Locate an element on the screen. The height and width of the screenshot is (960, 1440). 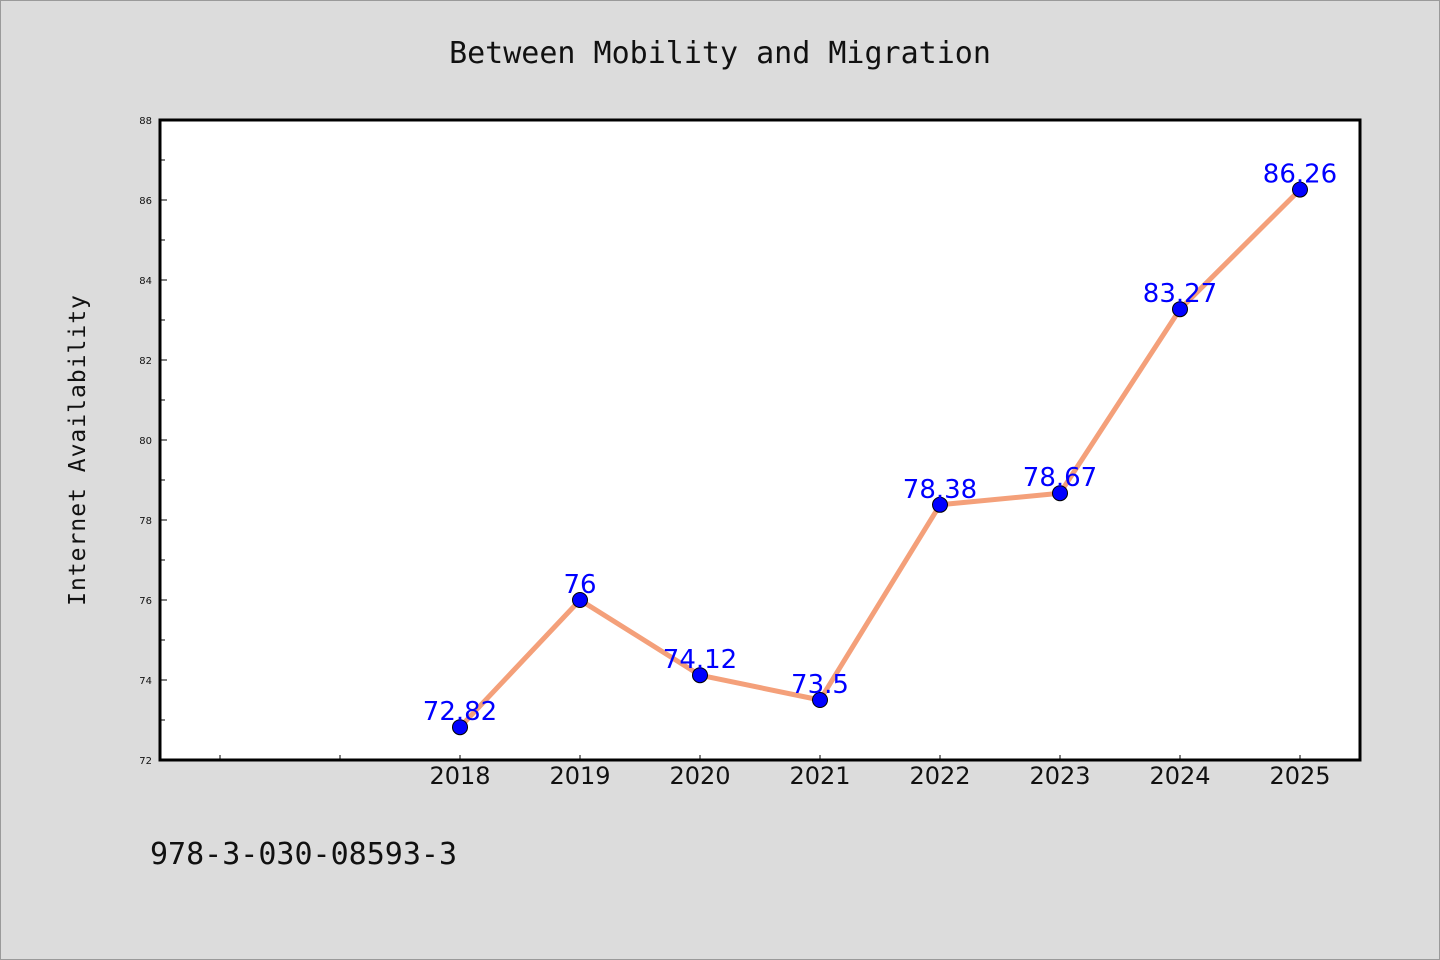
y-tick-label: 88 is located at coordinates (145, 121).